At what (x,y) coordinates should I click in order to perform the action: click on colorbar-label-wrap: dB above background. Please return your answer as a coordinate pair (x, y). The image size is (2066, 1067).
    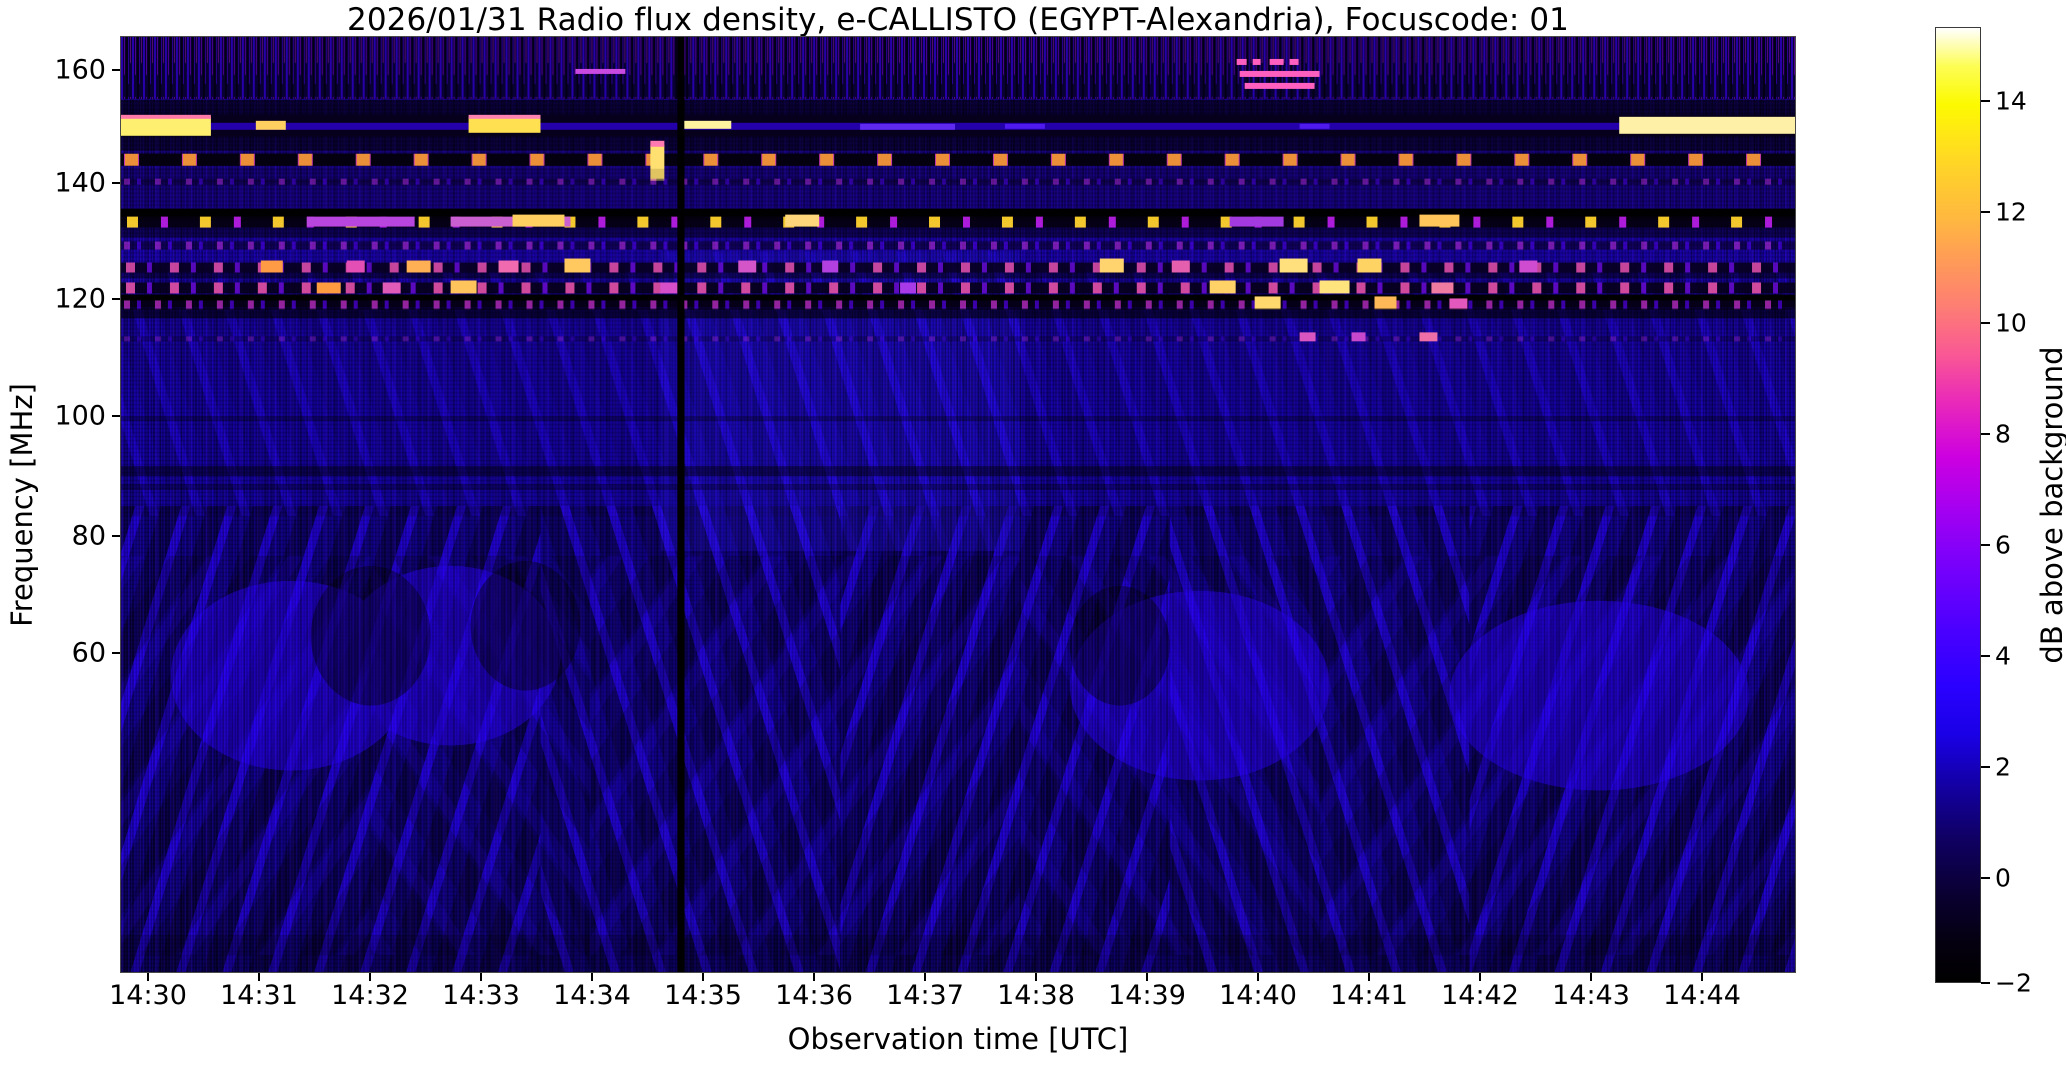
    Looking at the image, I should click on (2050, 505).